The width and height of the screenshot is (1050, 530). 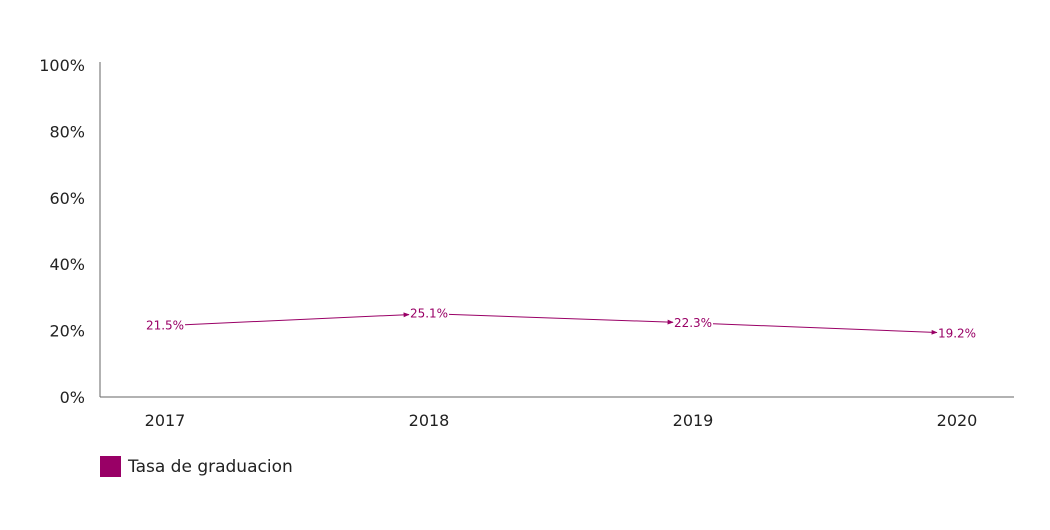 I want to click on y-tick-label: 60%, so click(x=67, y=198).